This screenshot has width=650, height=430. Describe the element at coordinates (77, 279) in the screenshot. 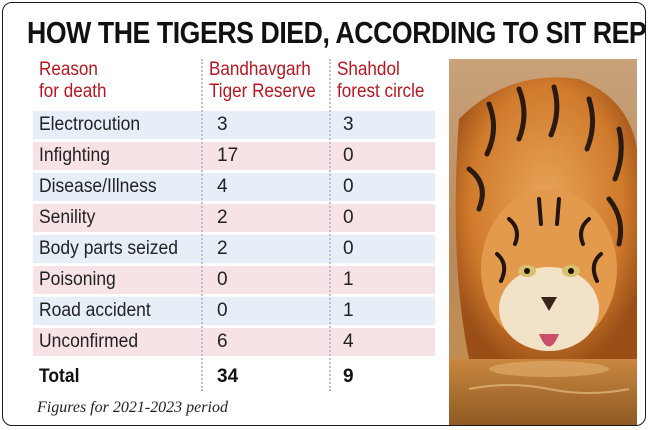

I see `reason-cell: Poisoning` at that location.